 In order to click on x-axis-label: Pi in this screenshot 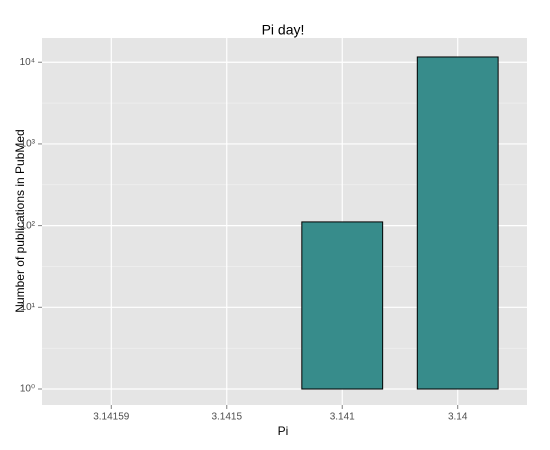, I will do `click(283, 431)`.